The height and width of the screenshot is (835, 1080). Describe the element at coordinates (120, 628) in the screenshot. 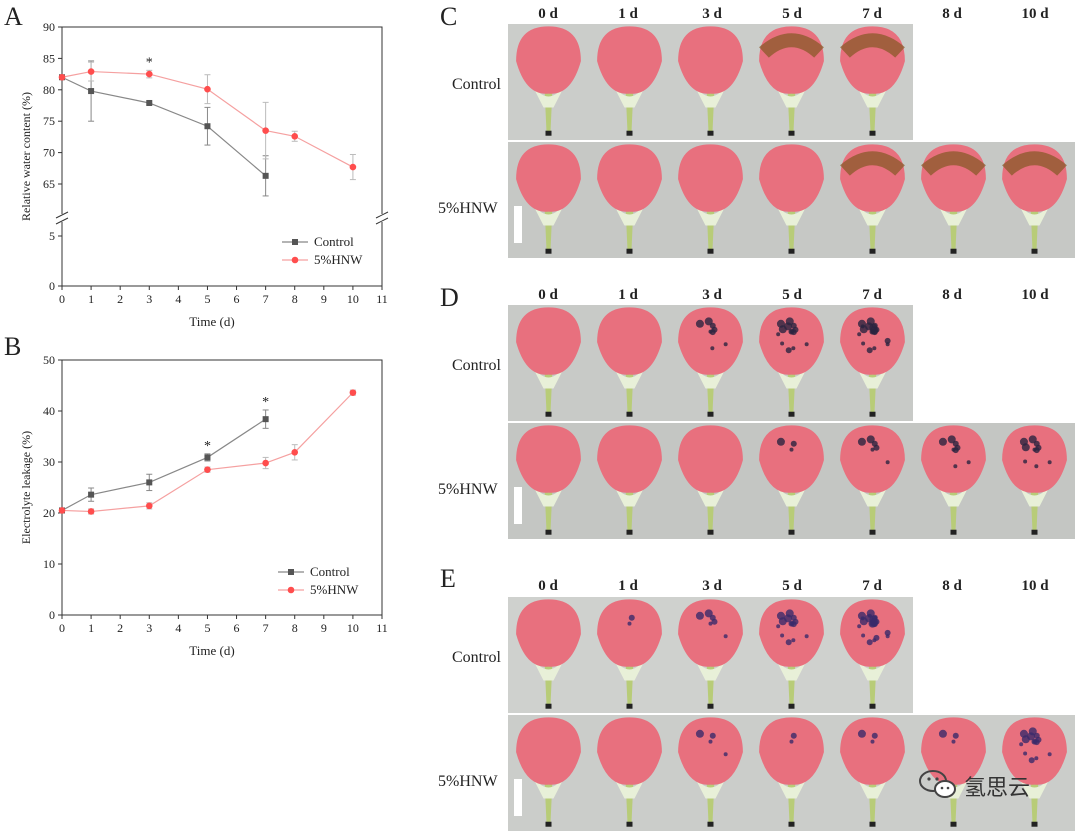

I see `x-tick-label: 2` at that location.